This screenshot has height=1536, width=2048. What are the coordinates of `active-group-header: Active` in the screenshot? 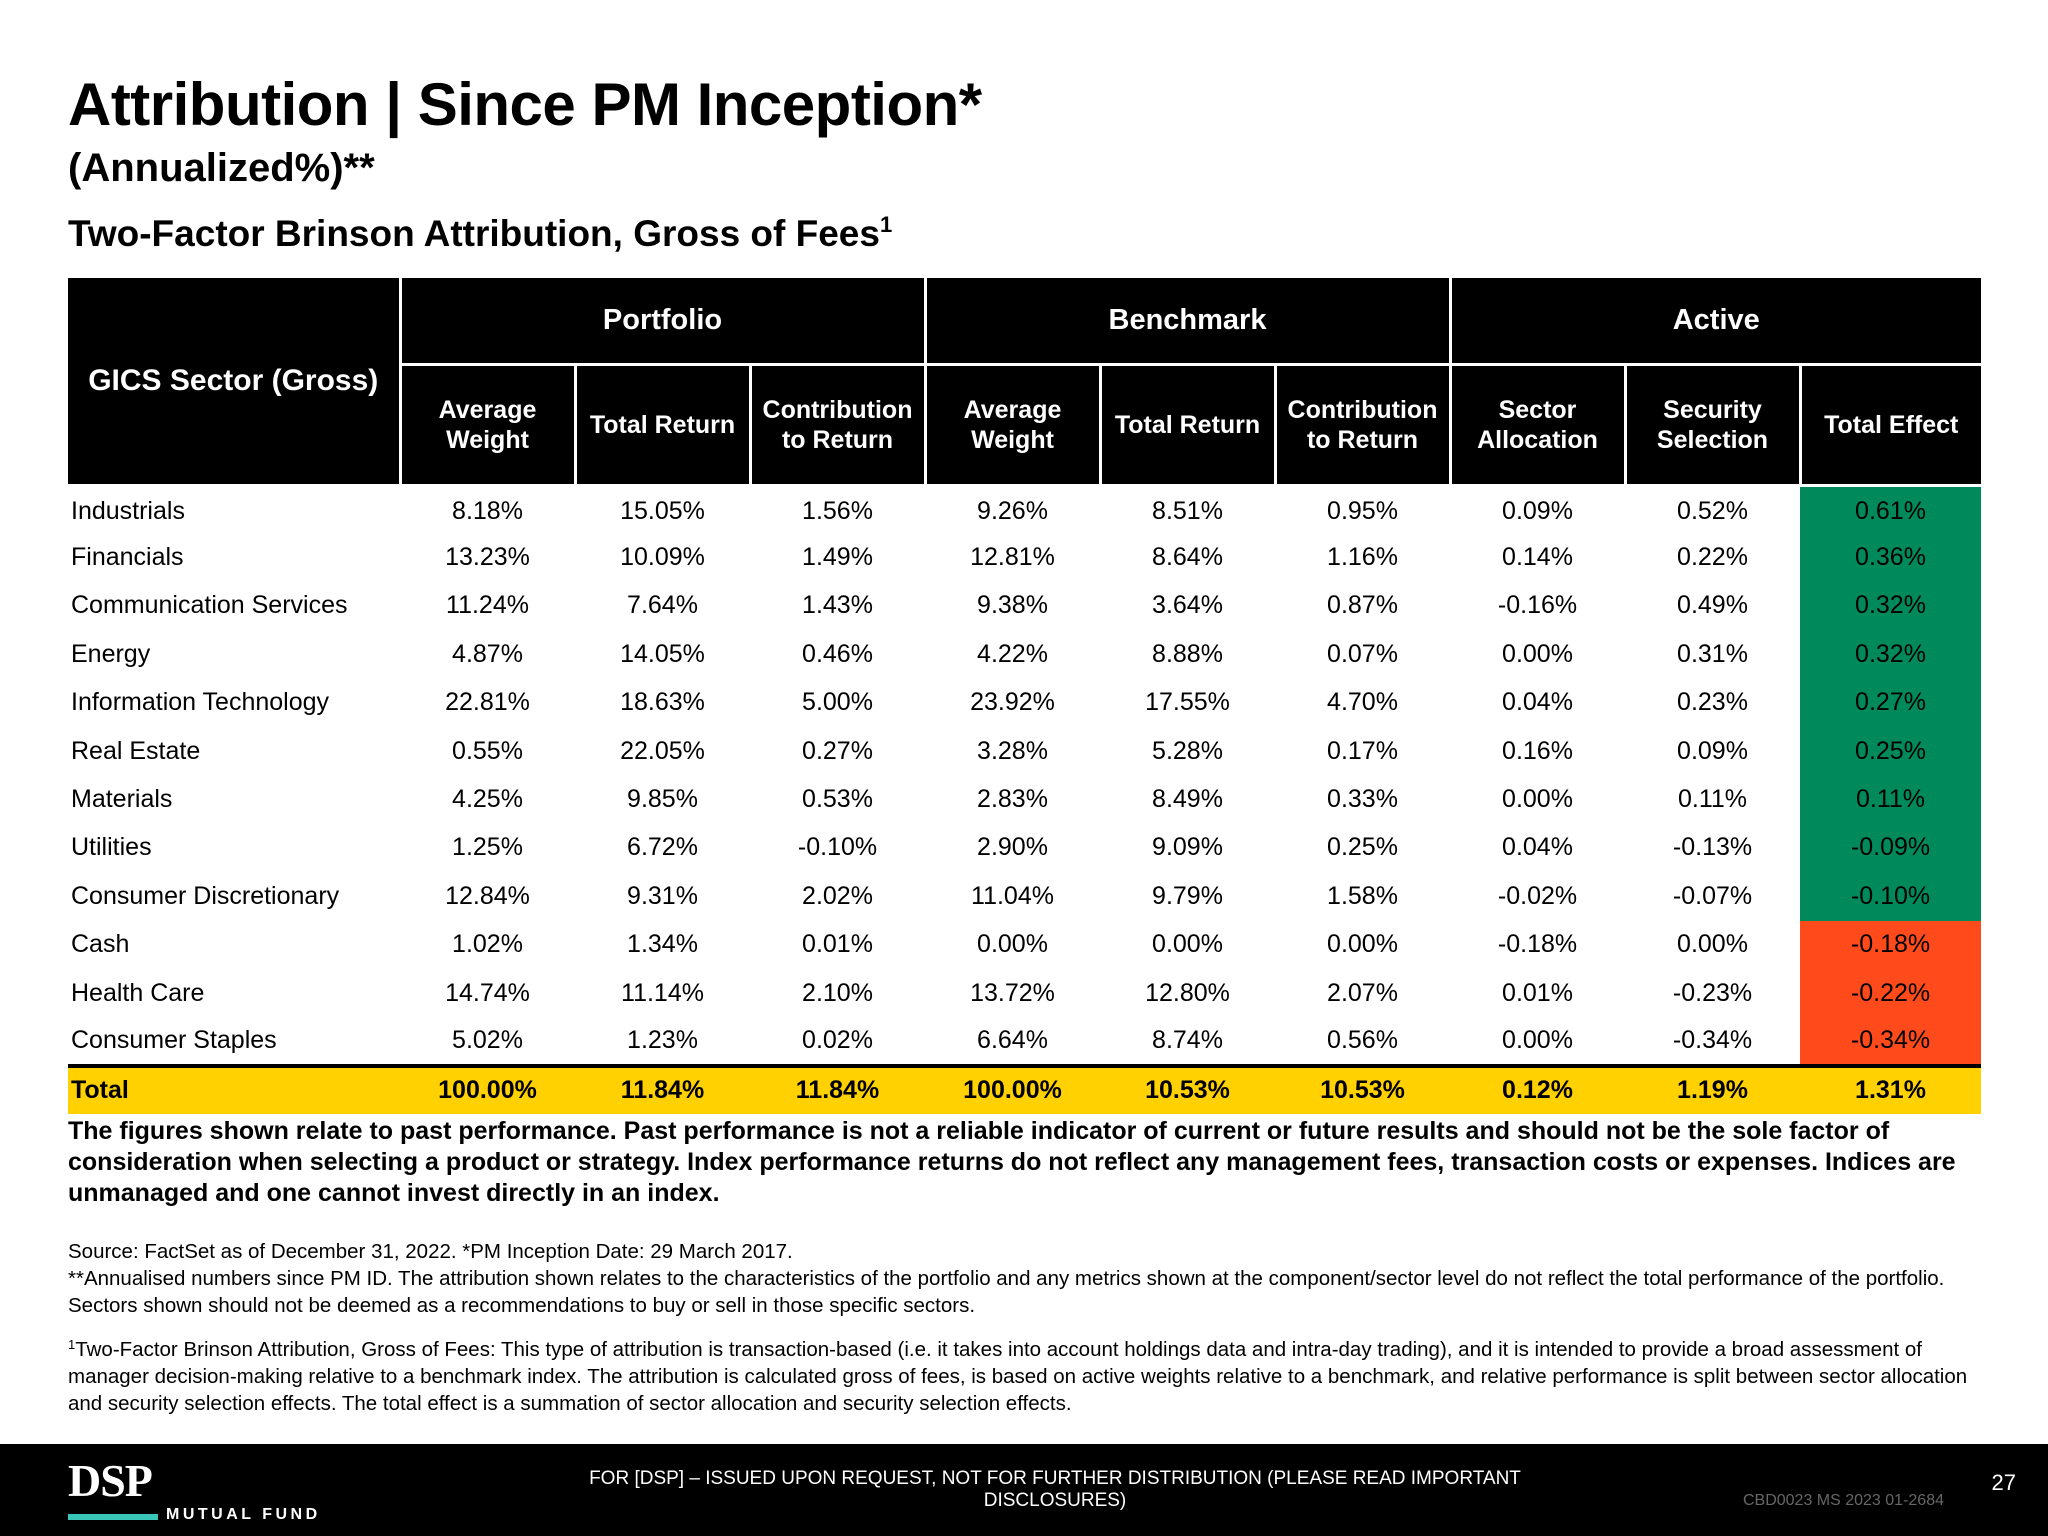 It's located at (1714, 322).